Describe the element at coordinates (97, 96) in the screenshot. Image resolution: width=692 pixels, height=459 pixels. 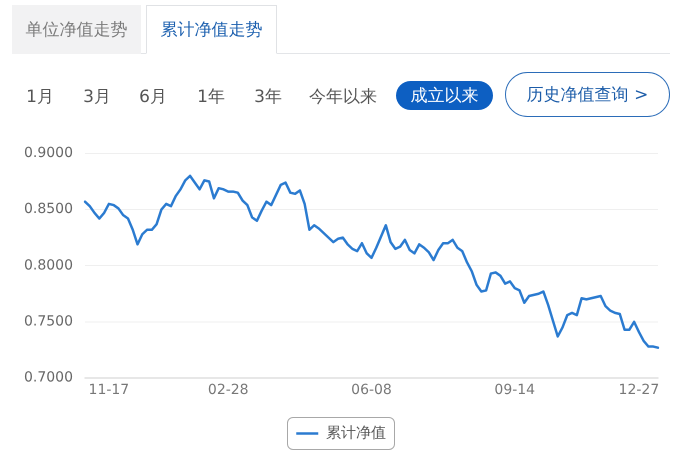
I see `text: 3月` at that location.